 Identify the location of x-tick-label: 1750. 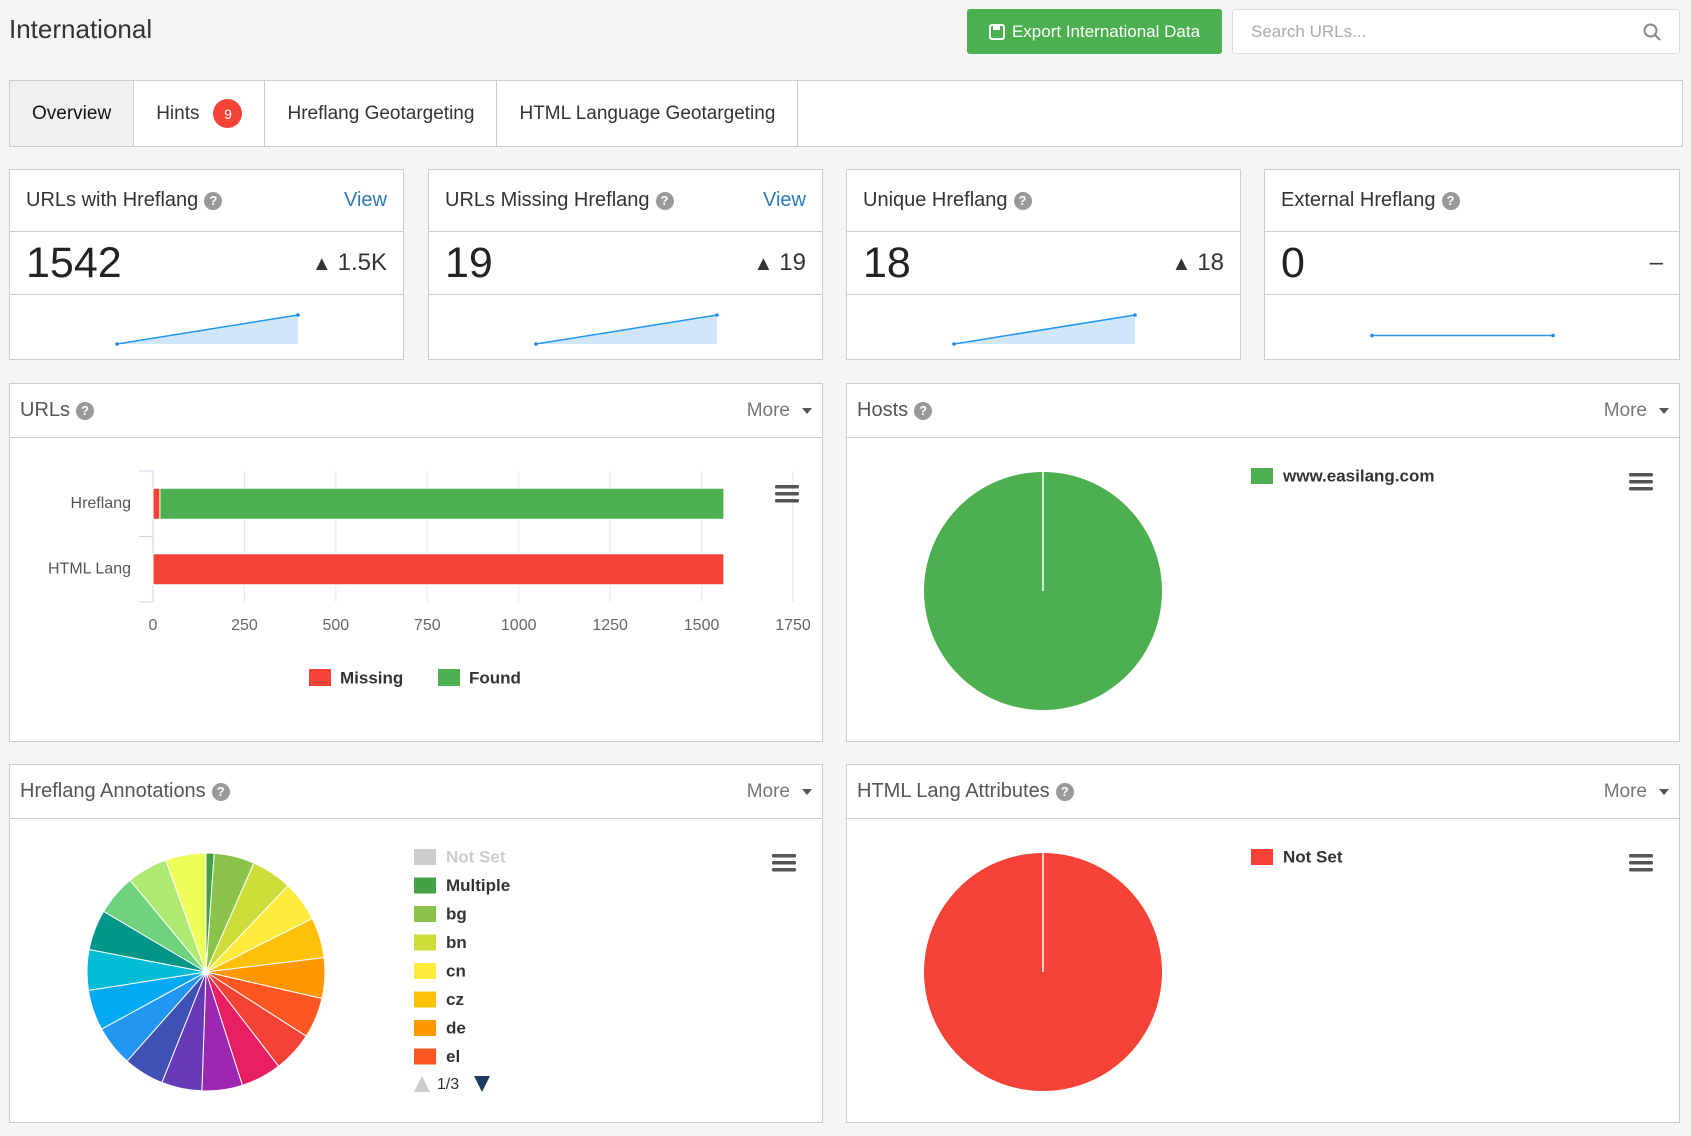
(793, 625).